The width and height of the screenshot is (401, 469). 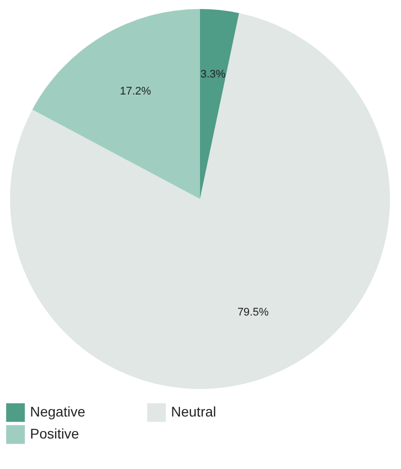 I want to click on data-label: 3.3%, so click(x=213, y=74).